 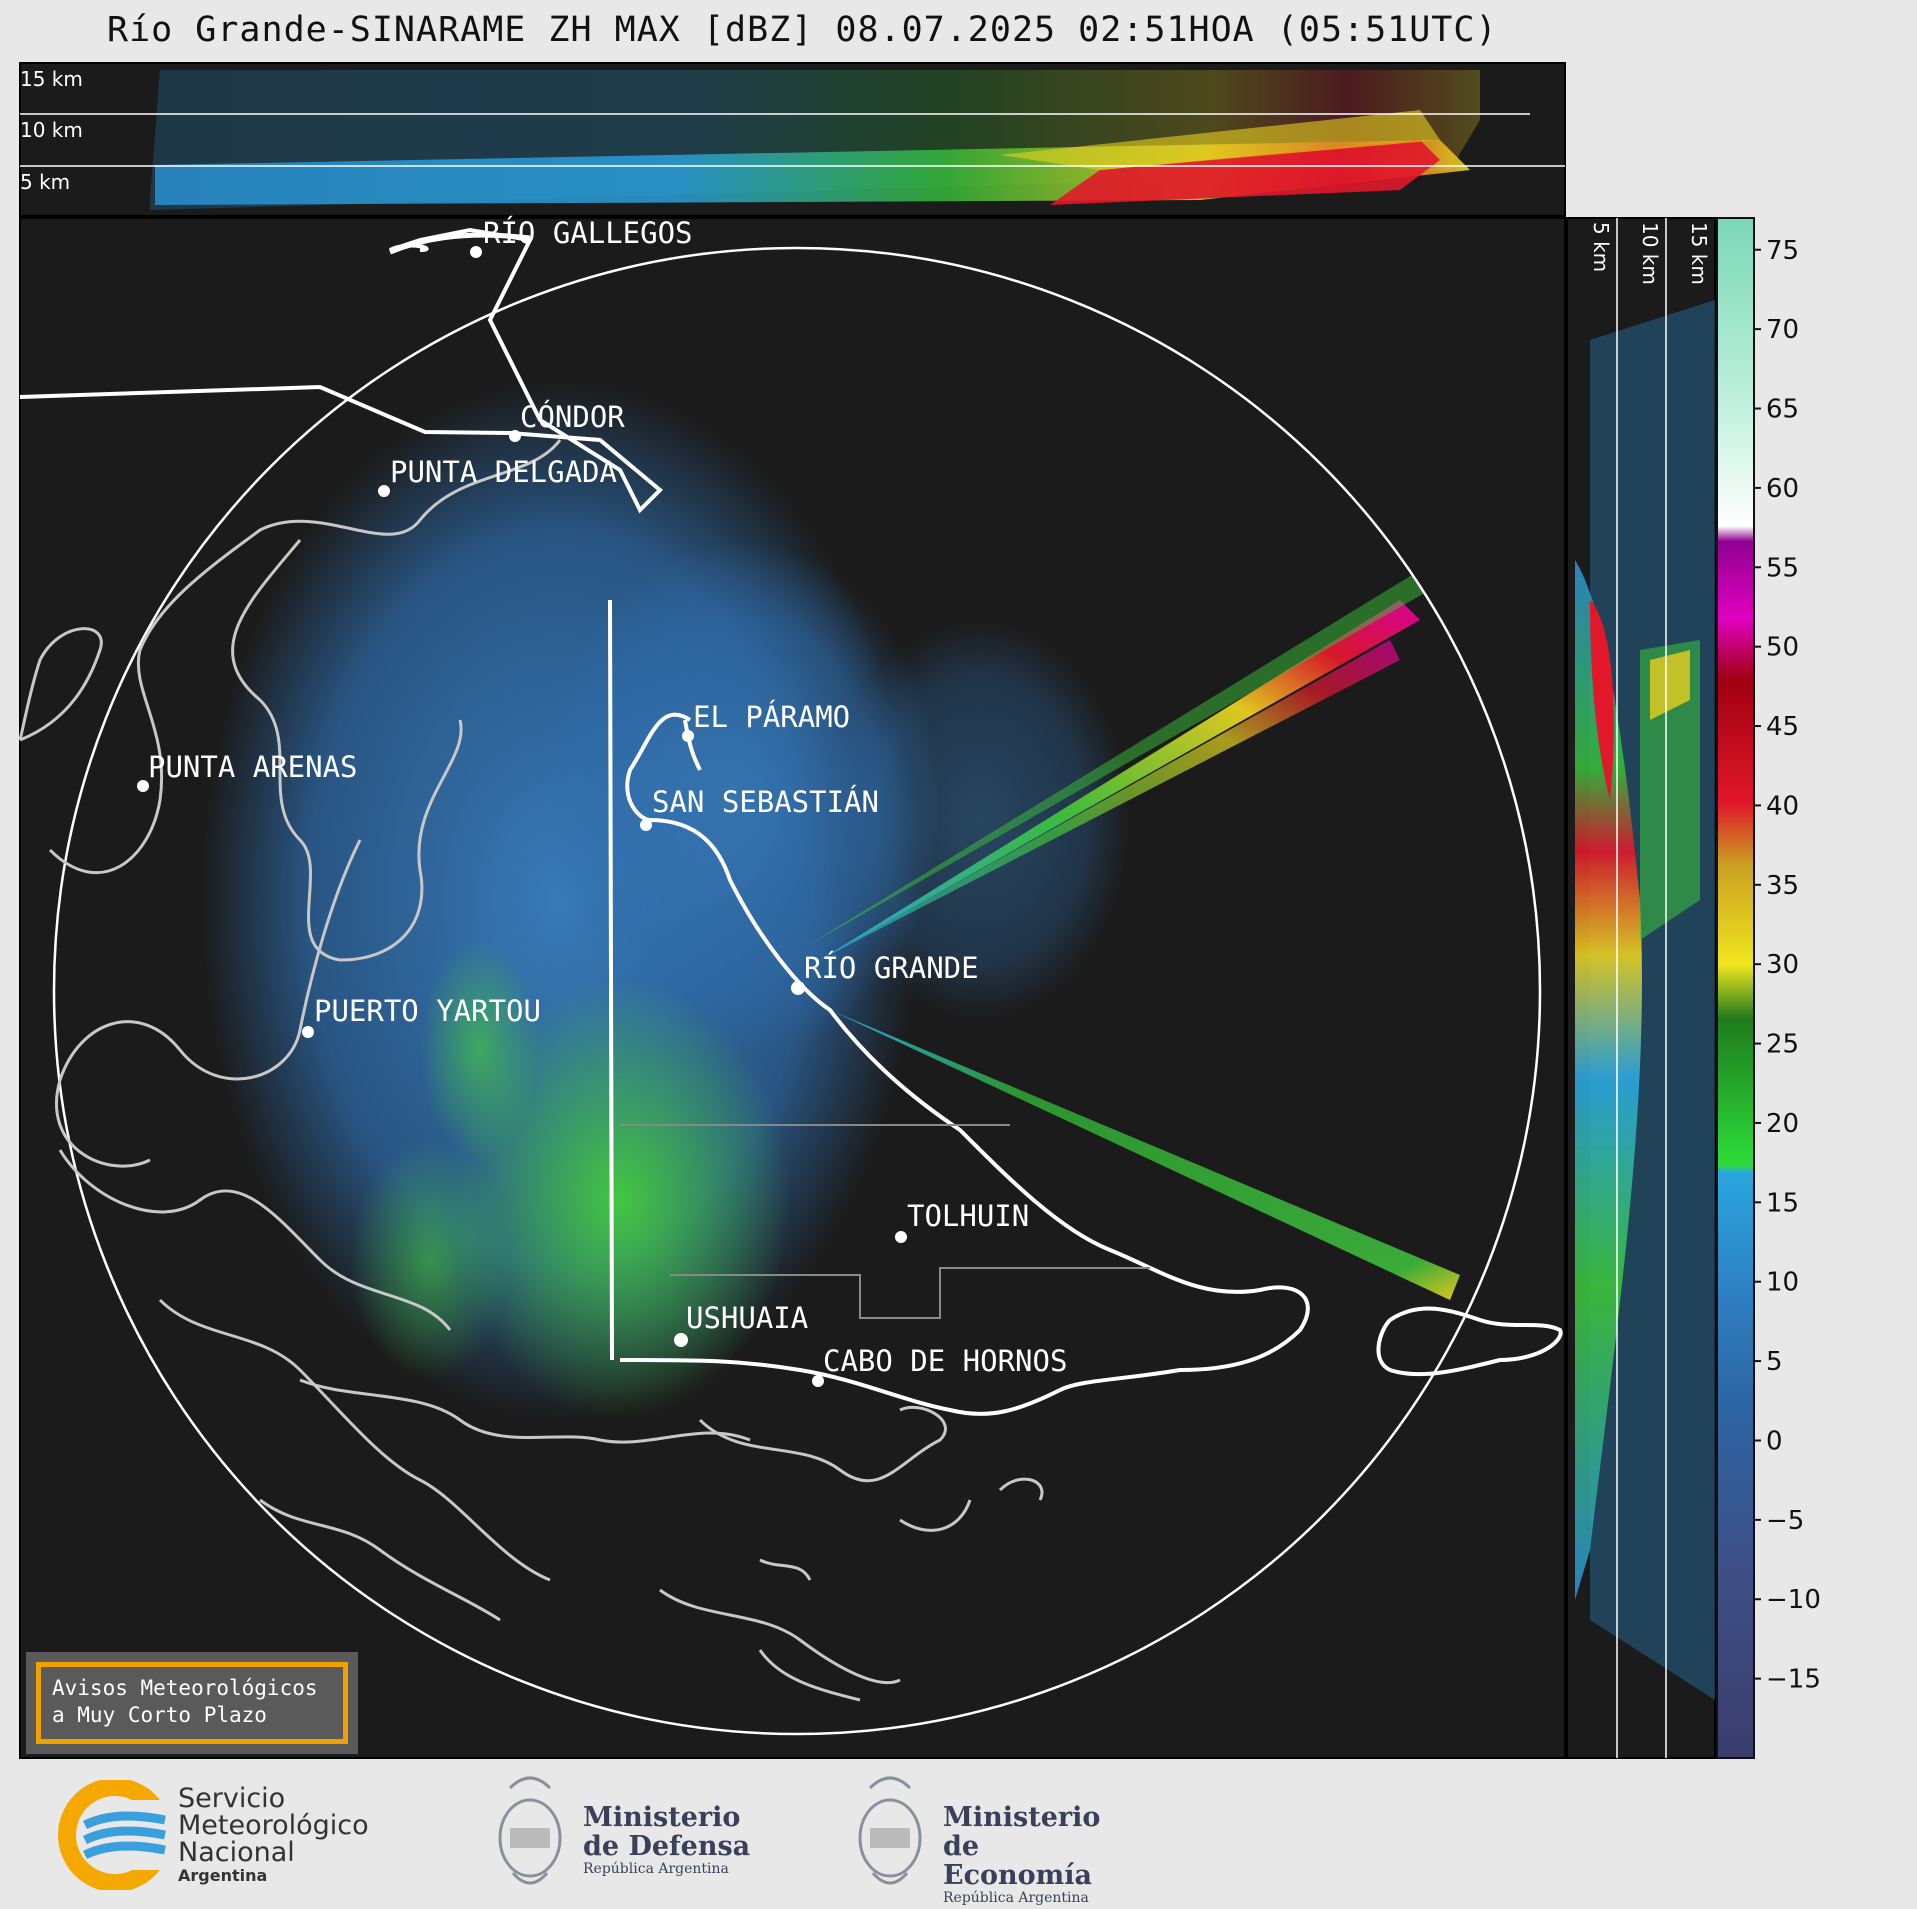 I want to click on colorbar-tick-label: 40, so click(x=1782, y=806).